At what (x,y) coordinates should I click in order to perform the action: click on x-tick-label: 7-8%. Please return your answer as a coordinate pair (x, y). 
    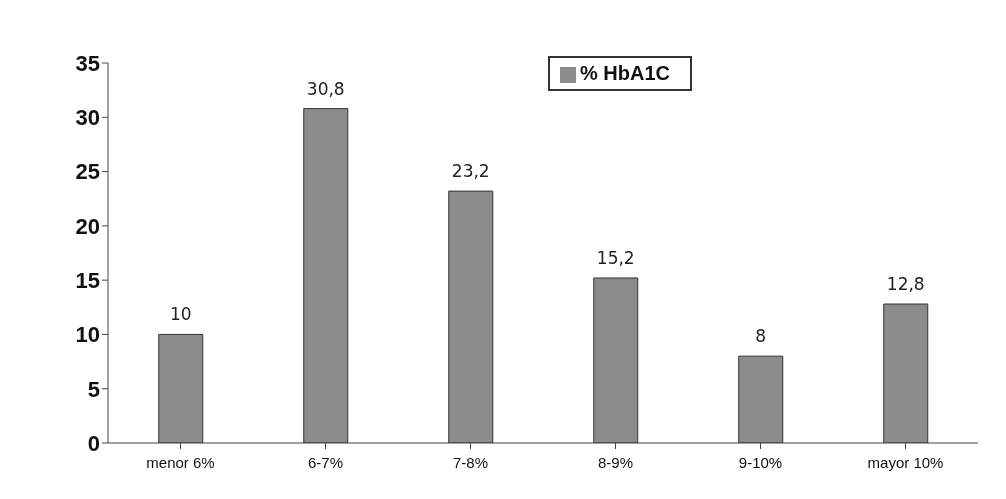
    Looking at the image, I should click on (470, 462).